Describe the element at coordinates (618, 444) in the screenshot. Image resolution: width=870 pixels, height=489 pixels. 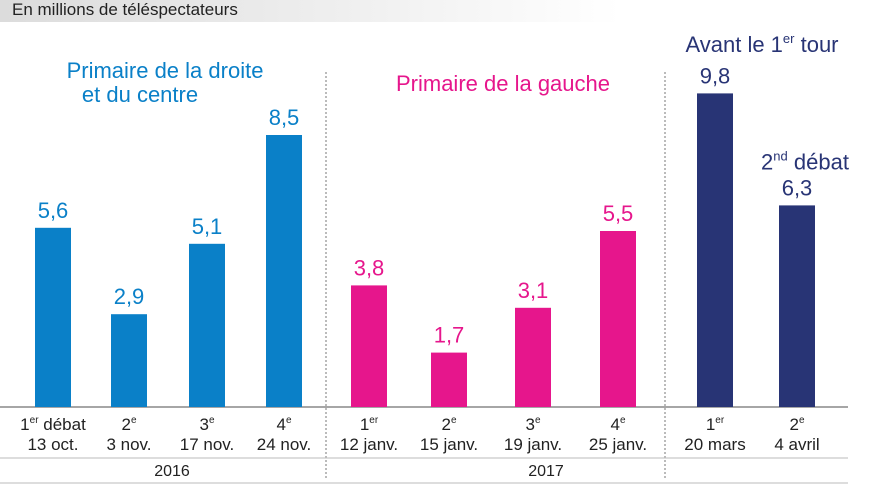
I see `x-tick-date: 25 janv.` at that location.